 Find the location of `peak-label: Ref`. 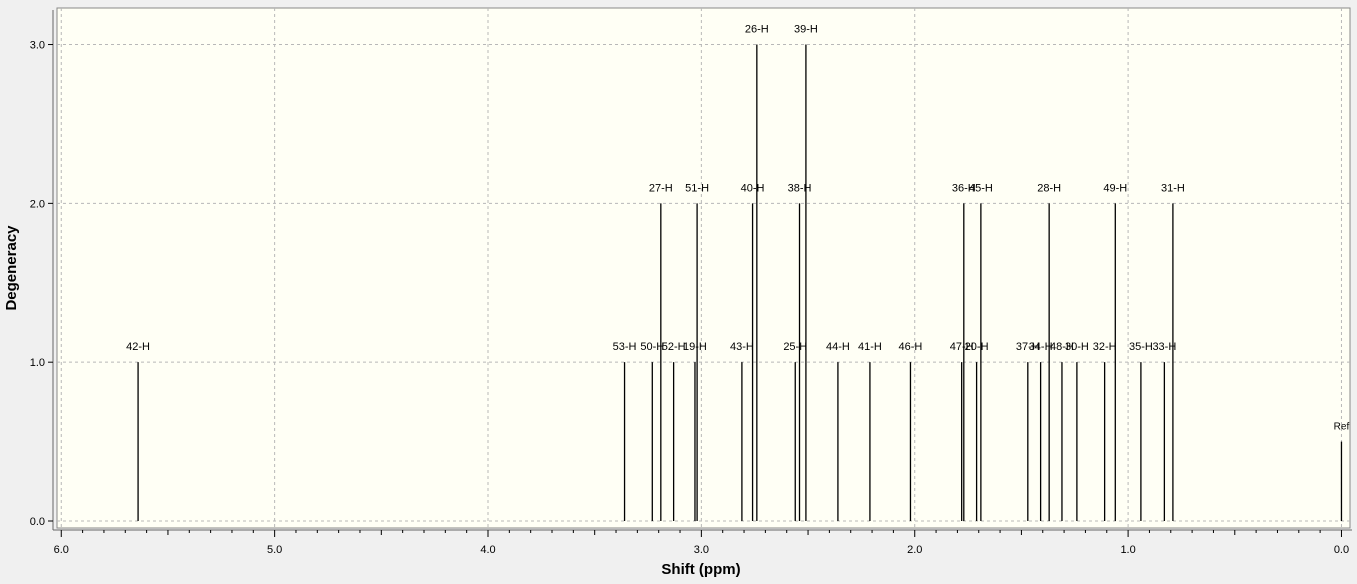

peak-label: Ref is located at coordinates (1342, 427).